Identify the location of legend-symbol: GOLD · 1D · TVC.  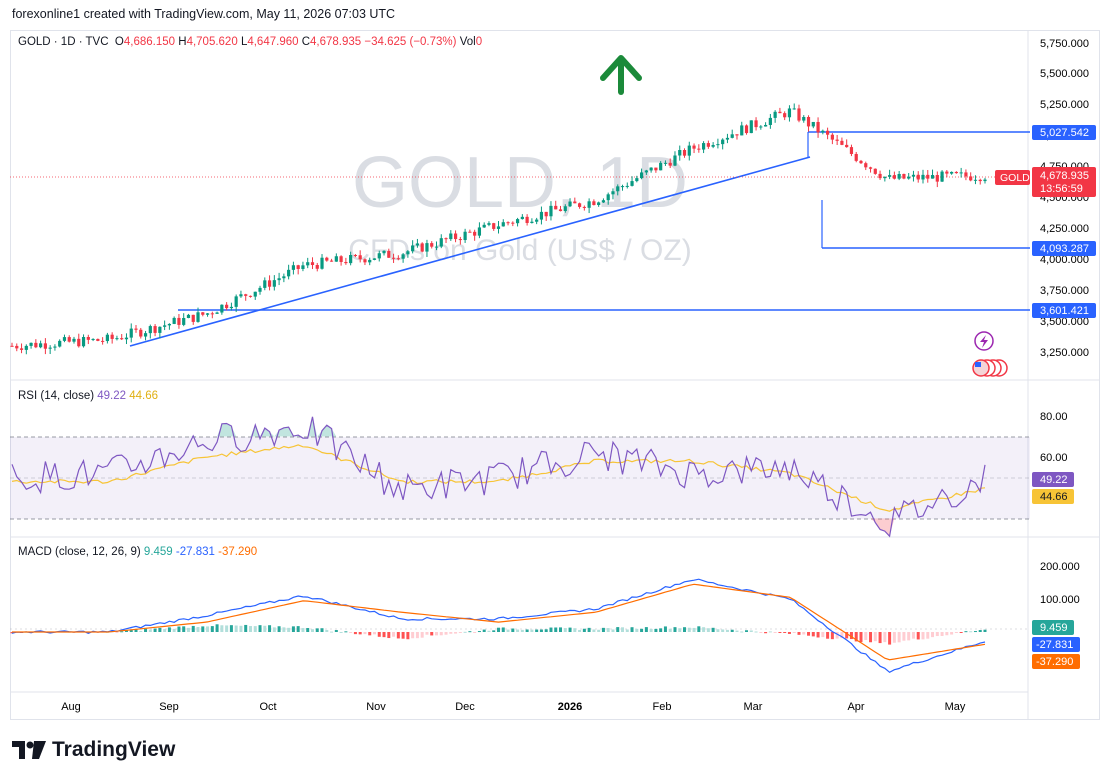
(63, 42).